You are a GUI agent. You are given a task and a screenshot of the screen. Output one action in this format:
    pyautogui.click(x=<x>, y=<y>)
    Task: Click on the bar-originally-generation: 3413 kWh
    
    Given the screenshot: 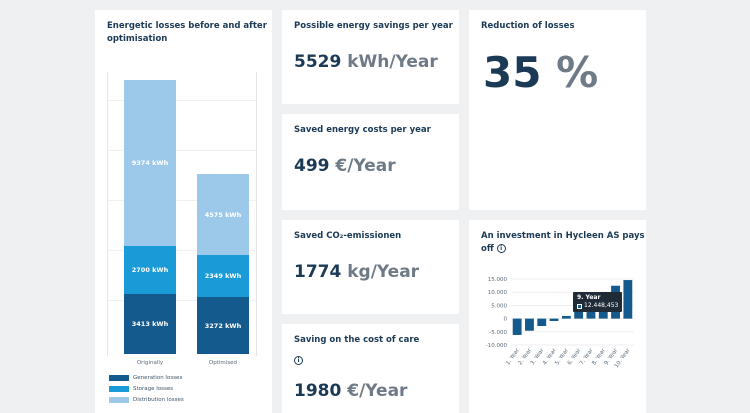 What is the action you would take?
    pyautogui.click(x=150, y=324)
    